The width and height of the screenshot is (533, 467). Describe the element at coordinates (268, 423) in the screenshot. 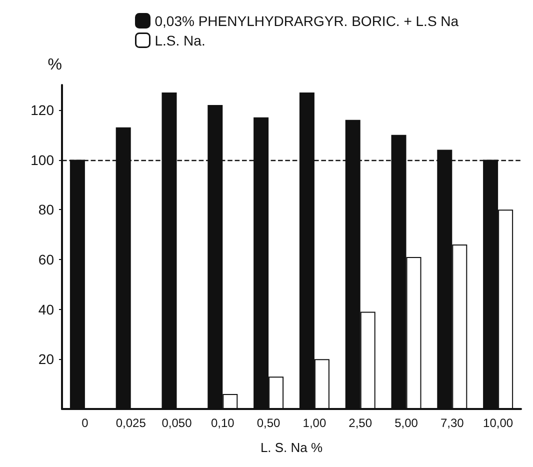

I see `x-tick-label: 0,50` at that location.